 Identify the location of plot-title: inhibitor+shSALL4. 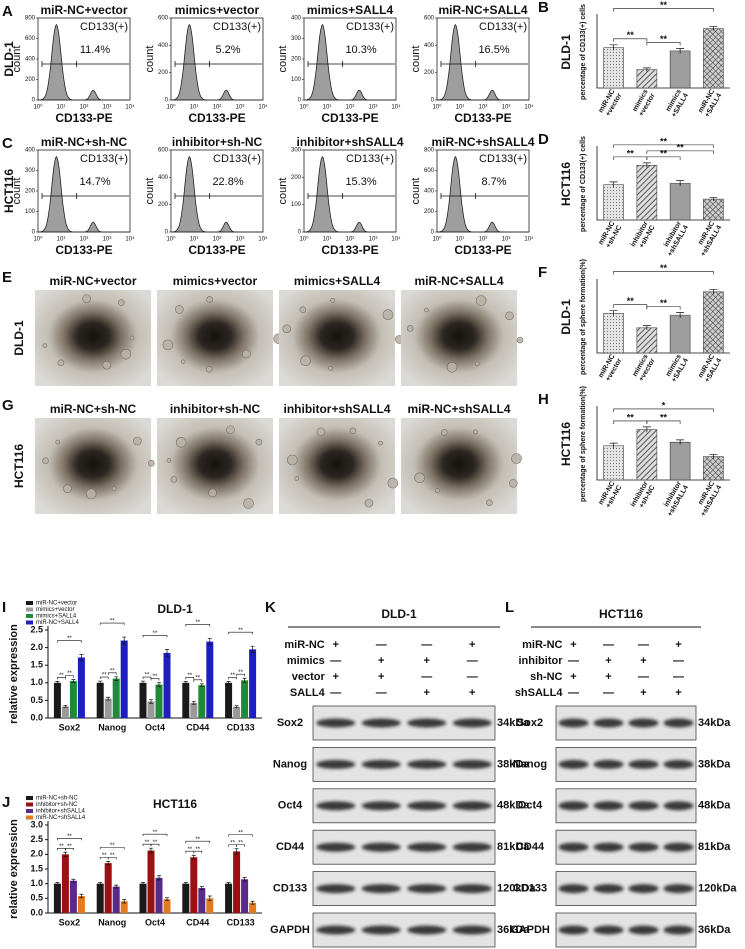
(349, 142).